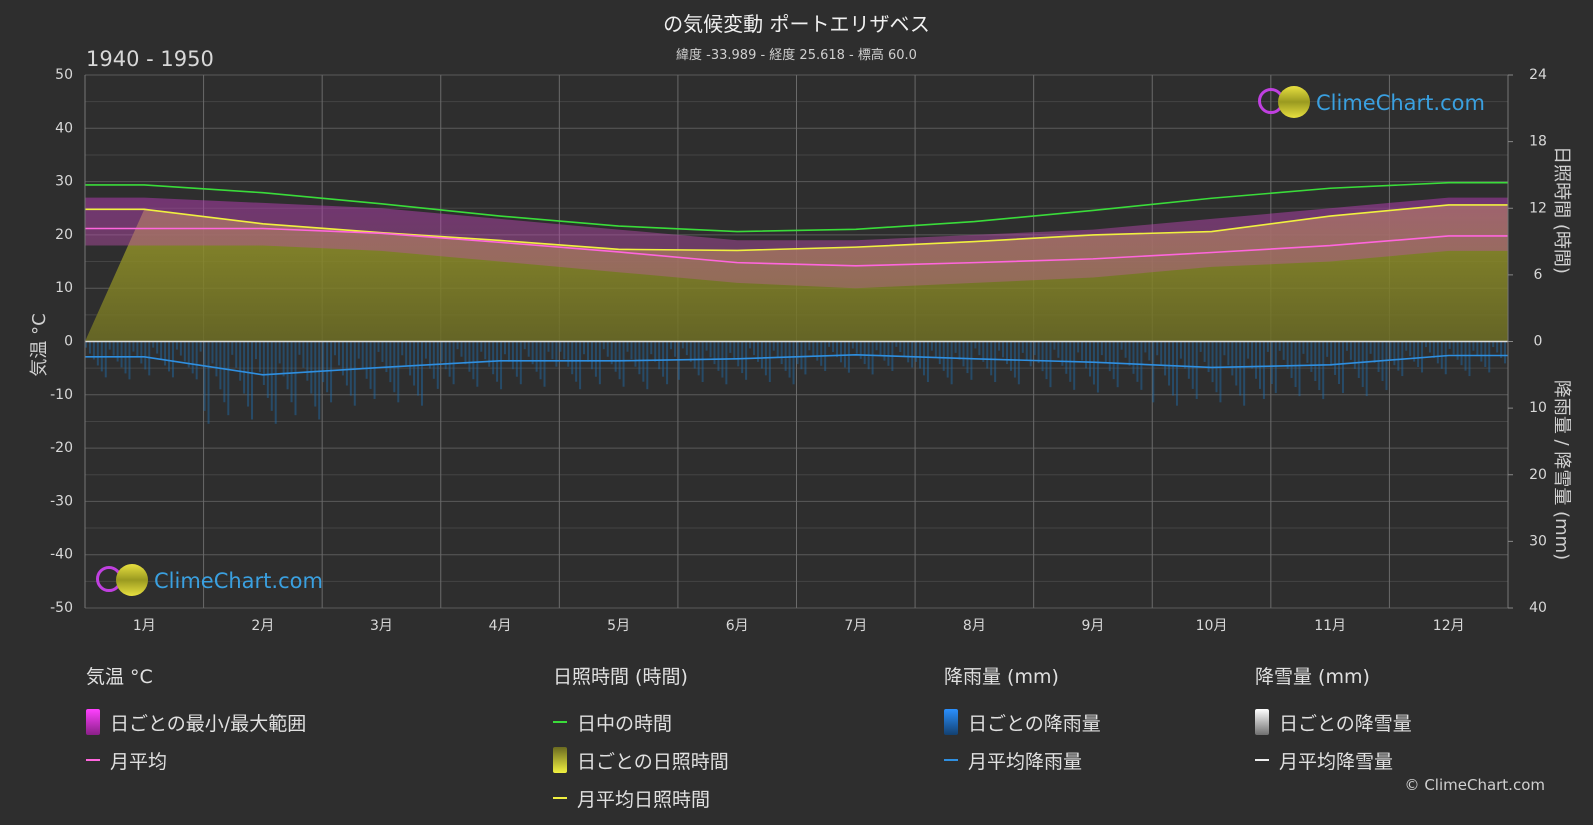  Describe the element at coordinates (1474, 785) in the screenshot. I see `copyright: © ClimeChart.com` at that location.